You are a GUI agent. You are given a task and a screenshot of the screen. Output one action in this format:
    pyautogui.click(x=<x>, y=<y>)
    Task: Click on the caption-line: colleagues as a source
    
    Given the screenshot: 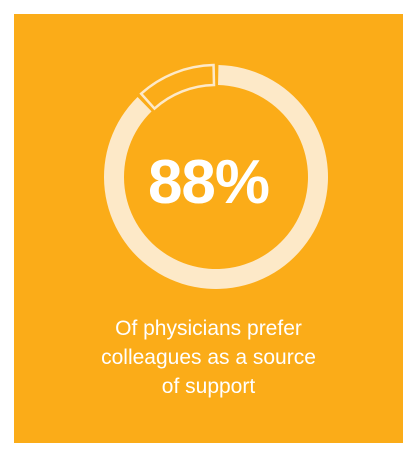 What is the action you would take?
    pyautogui.click(x=208, y=357)
    